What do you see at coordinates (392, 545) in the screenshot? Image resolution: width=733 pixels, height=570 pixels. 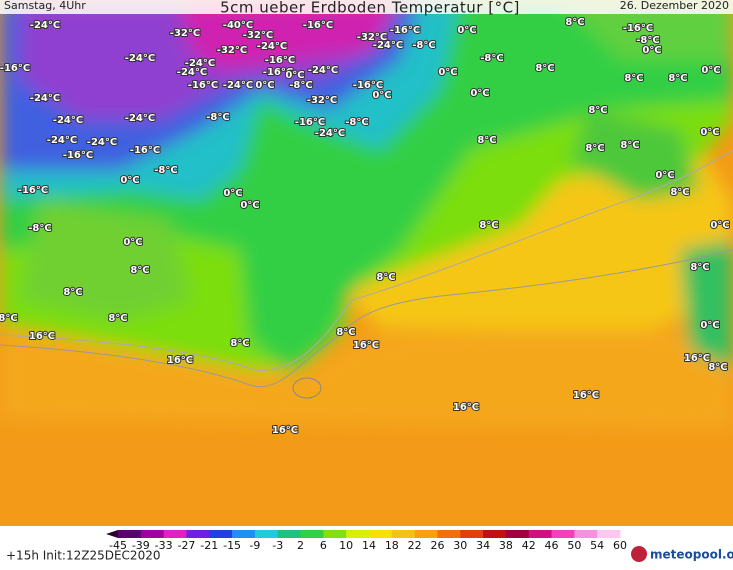 I see `colorbar-tick-label: 18` at bounding box center [392, 545].